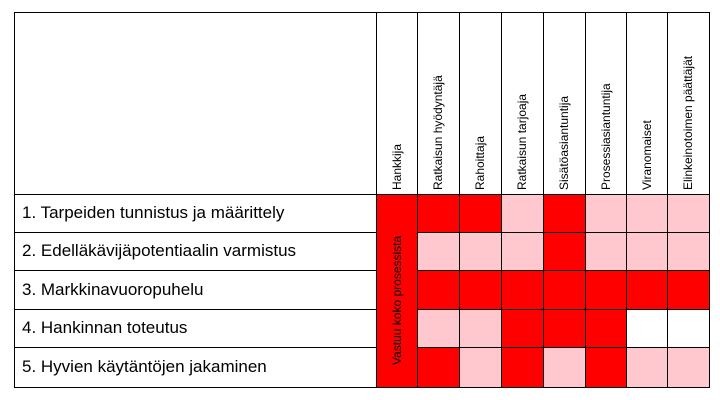  What do you see at coordinates (605, 136) in the screenshot?
I see `column-header: Prosessiasiantuntija` at bounding box center [605, 136].